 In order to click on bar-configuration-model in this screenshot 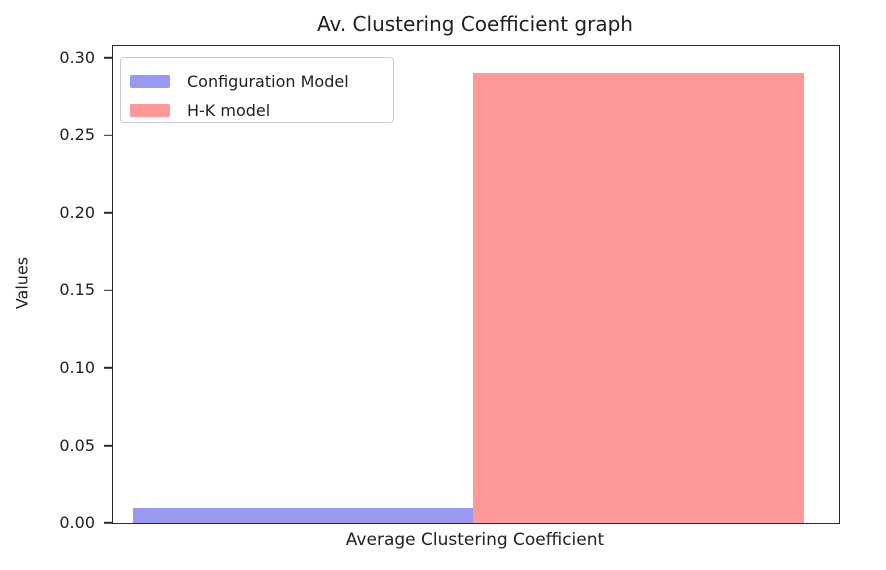, I will do `click(302, 515)`.